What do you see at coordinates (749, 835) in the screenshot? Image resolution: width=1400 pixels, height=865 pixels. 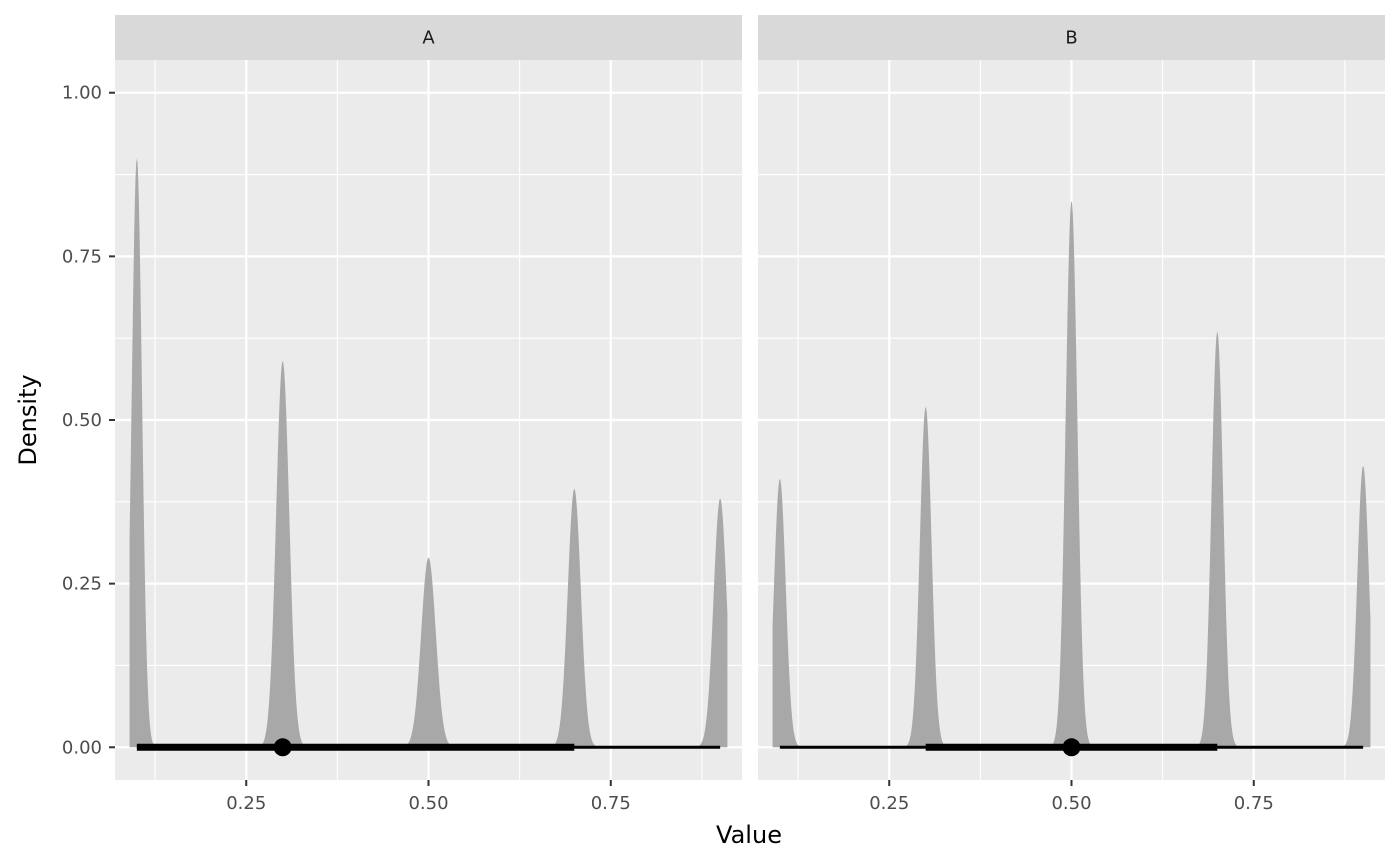 I see `x-axis-title: Value` at bounding box center [749, 835].